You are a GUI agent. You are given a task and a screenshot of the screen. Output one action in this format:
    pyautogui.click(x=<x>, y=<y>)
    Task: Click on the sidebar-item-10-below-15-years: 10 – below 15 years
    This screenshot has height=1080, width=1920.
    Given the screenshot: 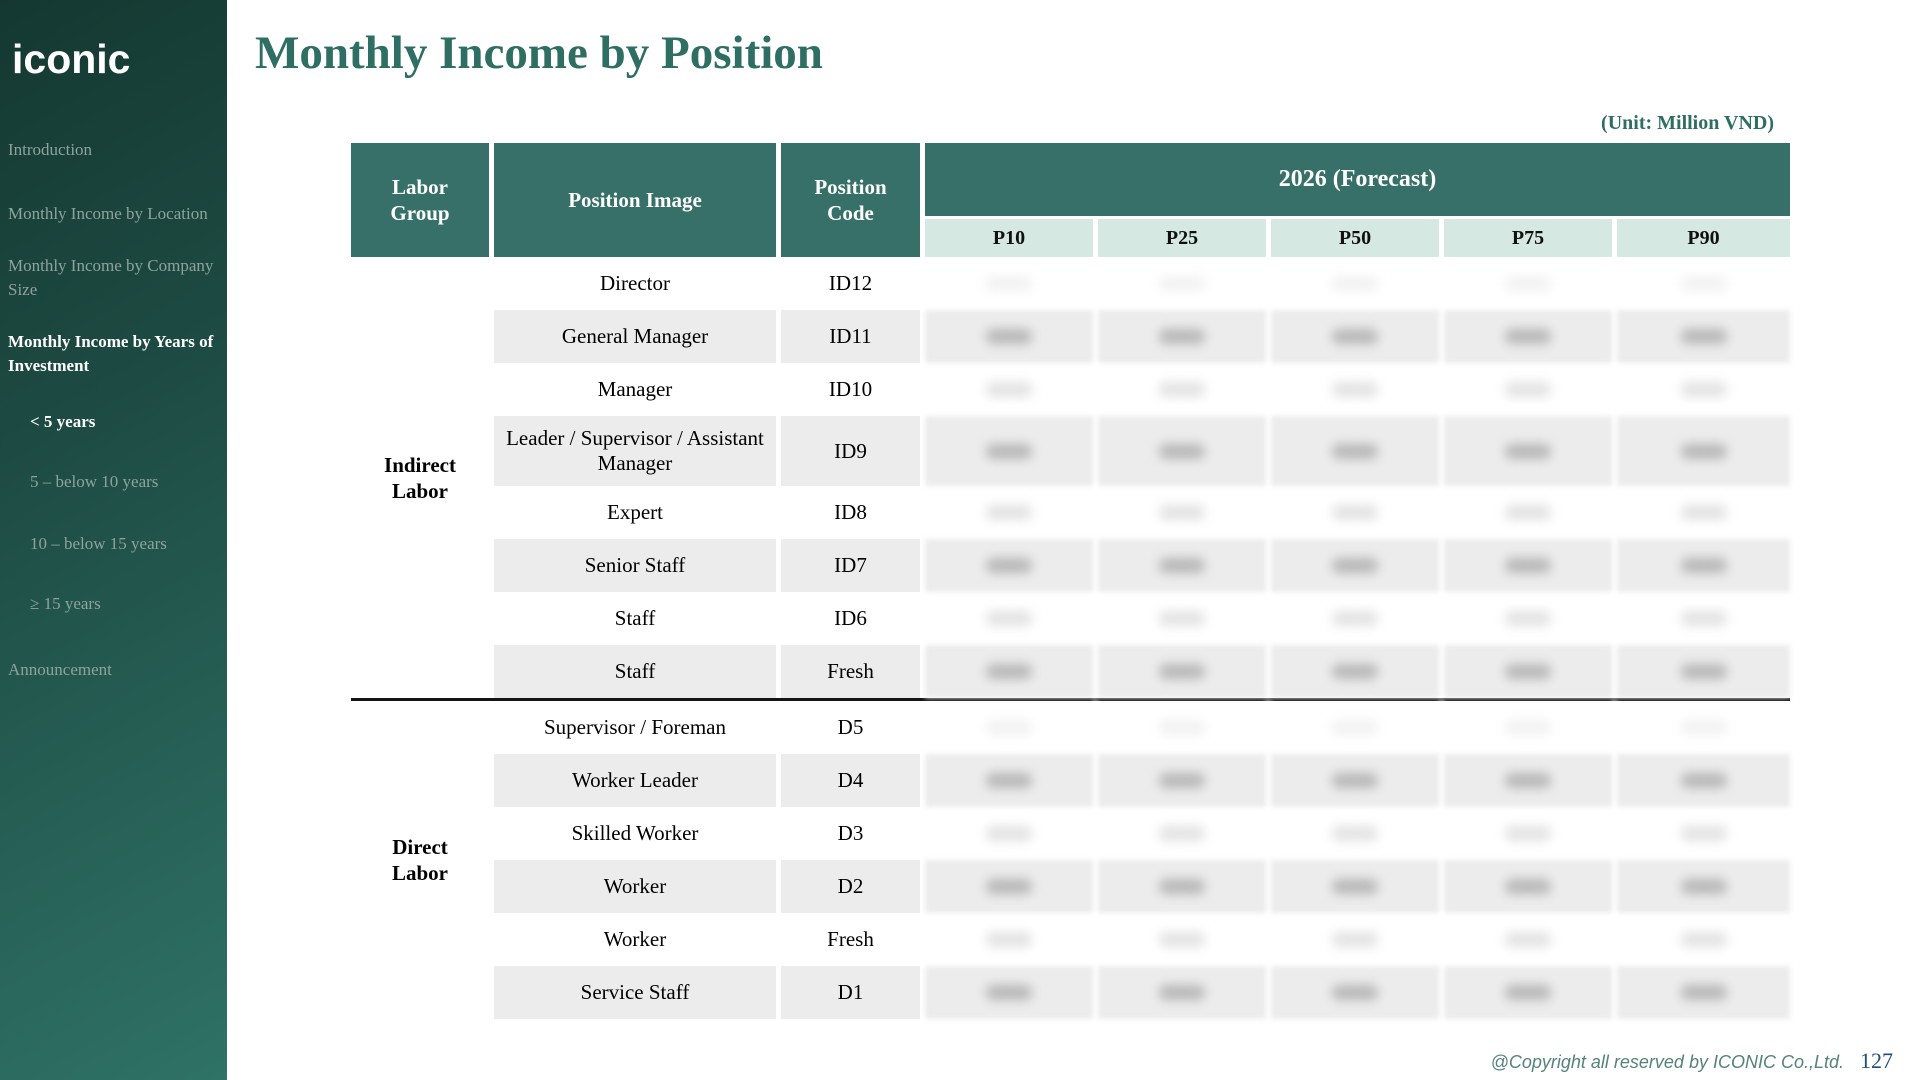 What is the action you would take?
    pyautogui.click(x=98, y=543)
    